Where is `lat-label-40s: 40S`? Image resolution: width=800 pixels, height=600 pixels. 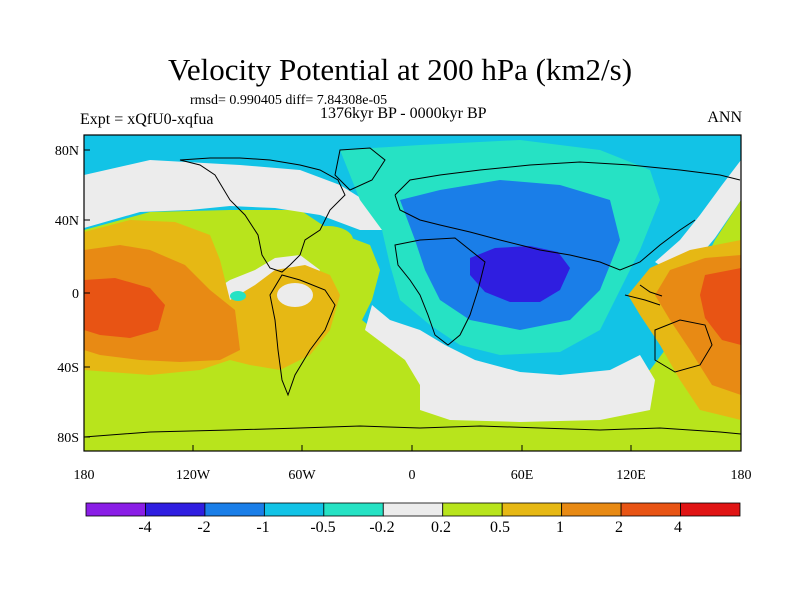 lat-label-40s: 40S is located at coordinates (68, 368).